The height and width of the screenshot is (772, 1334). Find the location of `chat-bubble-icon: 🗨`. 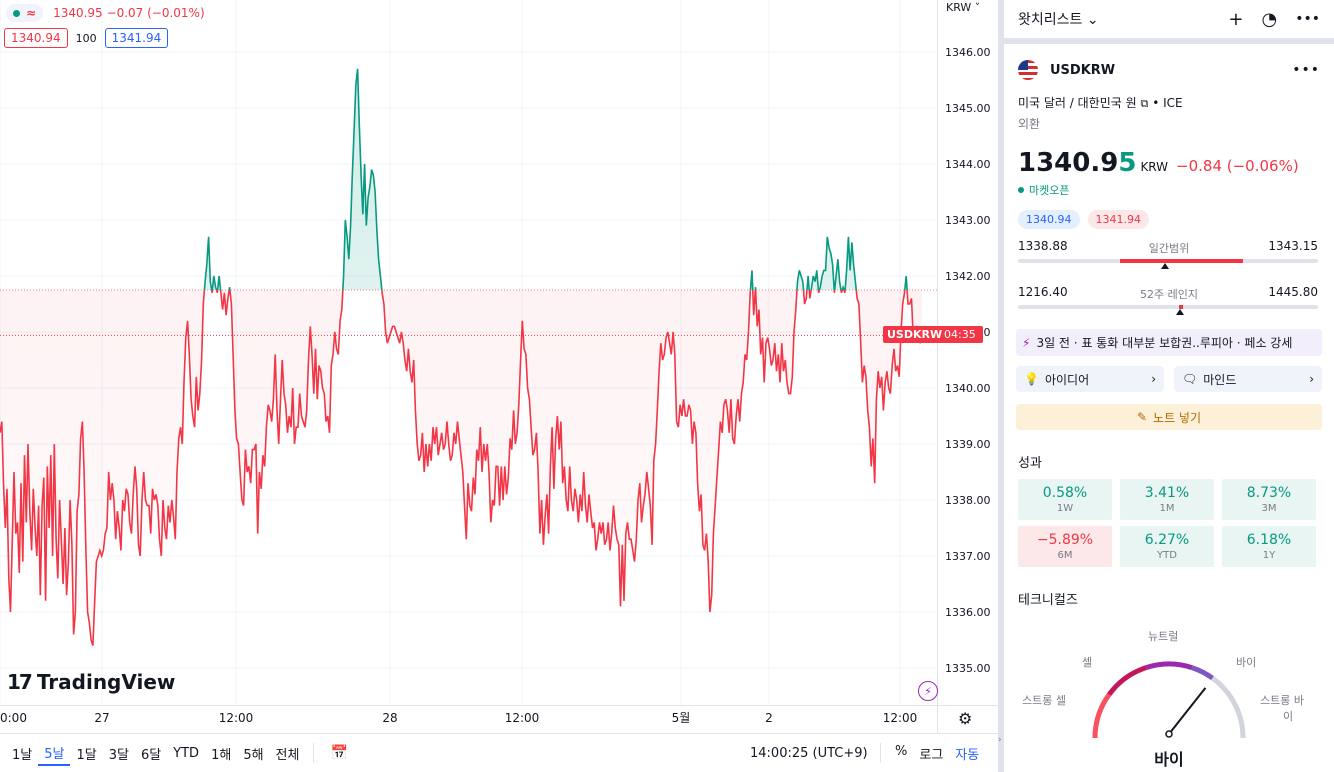

chat-bubble-icon: 🗨 is located at coordinates (1190, 379).